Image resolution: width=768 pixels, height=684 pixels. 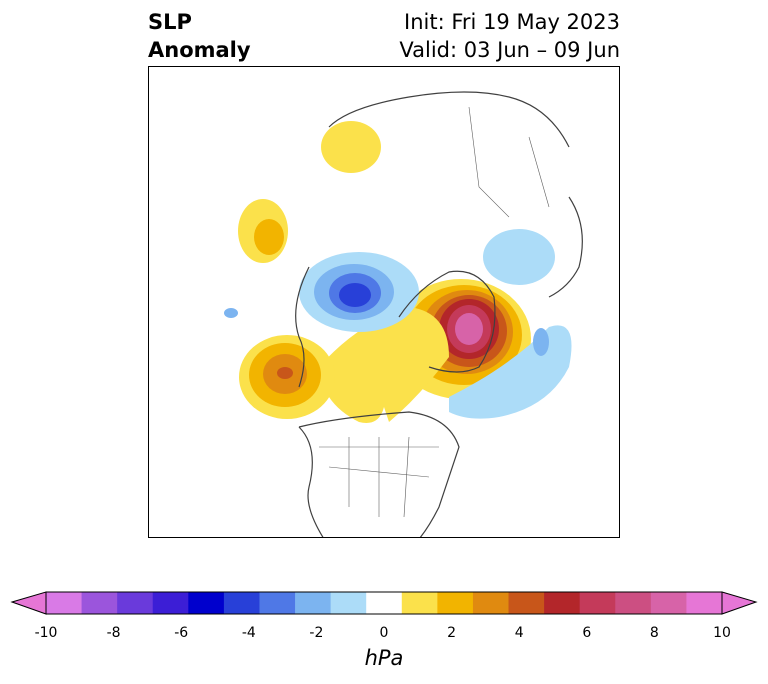 What do you see at coordinates (170, 22) in the screenshot?
I see `title-variable-line1: SLP` at bounding box center [170, 22].